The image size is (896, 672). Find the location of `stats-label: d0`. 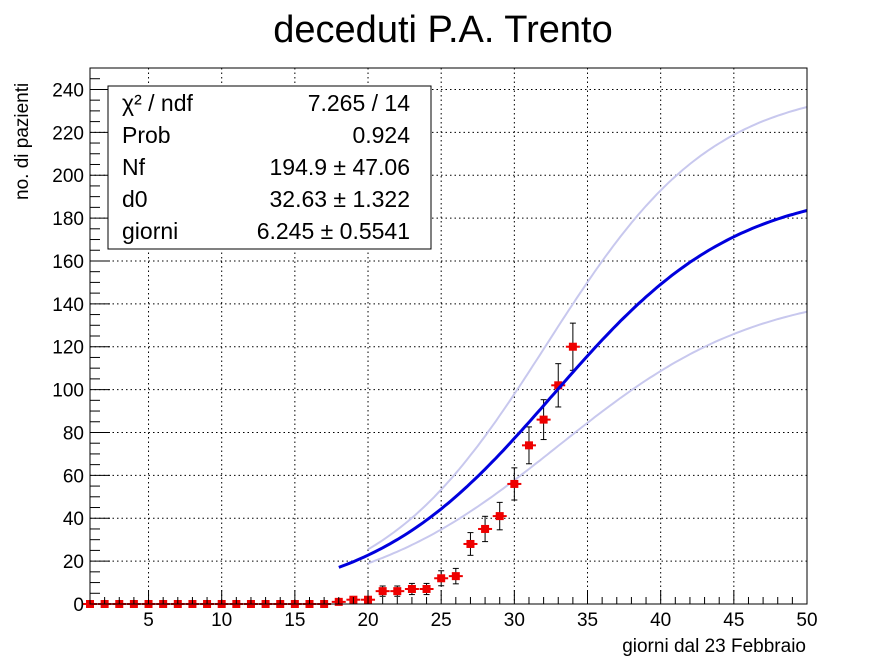

stats-label: d0 is located at coordinates (135, 199).